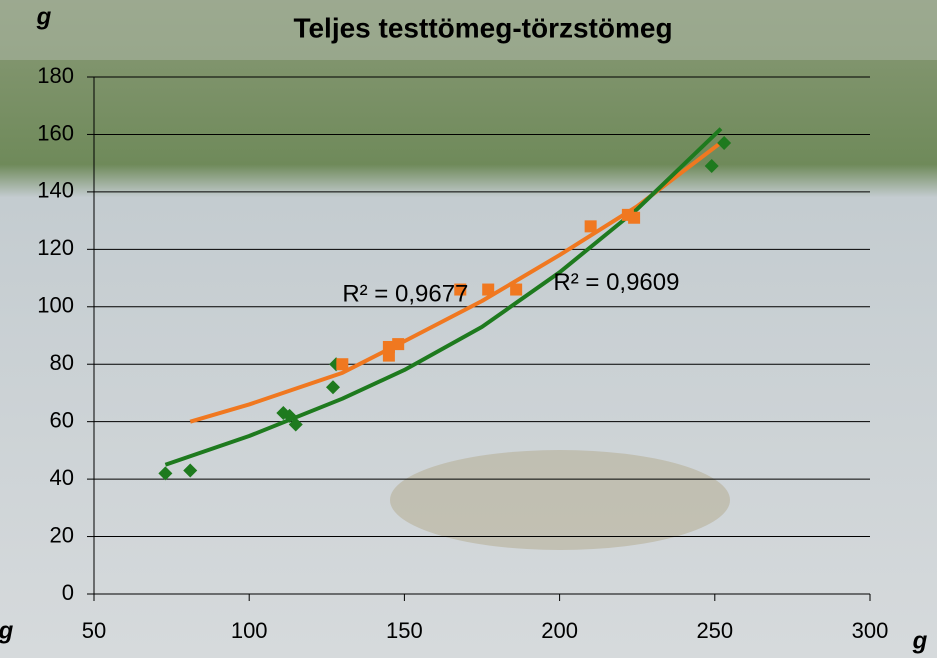 The width and height of the screenshot is (937, 658). Describe the element at coordinates (55, 132) in the screenshot. I see `y-tick-label: 160` at that location.